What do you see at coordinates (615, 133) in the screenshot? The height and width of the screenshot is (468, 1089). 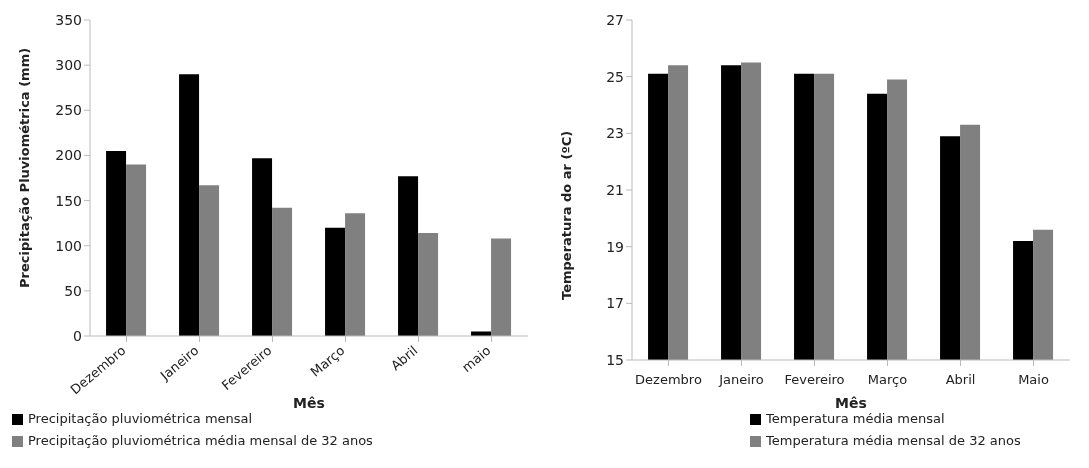 I see `y-tick-label: 23` at bounding box center [615, 133].